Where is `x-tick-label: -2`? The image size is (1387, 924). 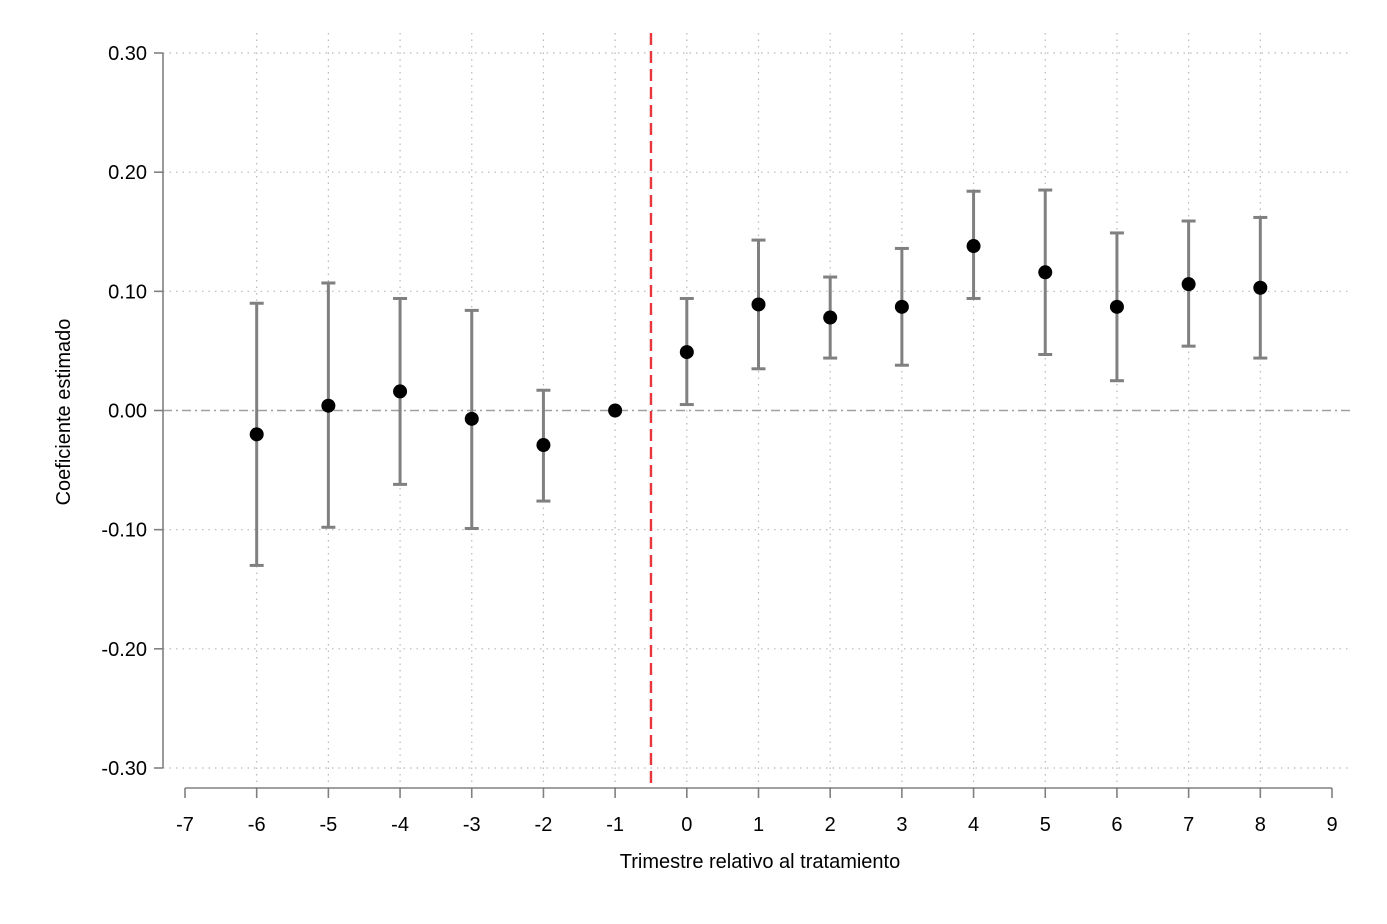 x-tick-label: -2 is located at coordinates (544, 825).